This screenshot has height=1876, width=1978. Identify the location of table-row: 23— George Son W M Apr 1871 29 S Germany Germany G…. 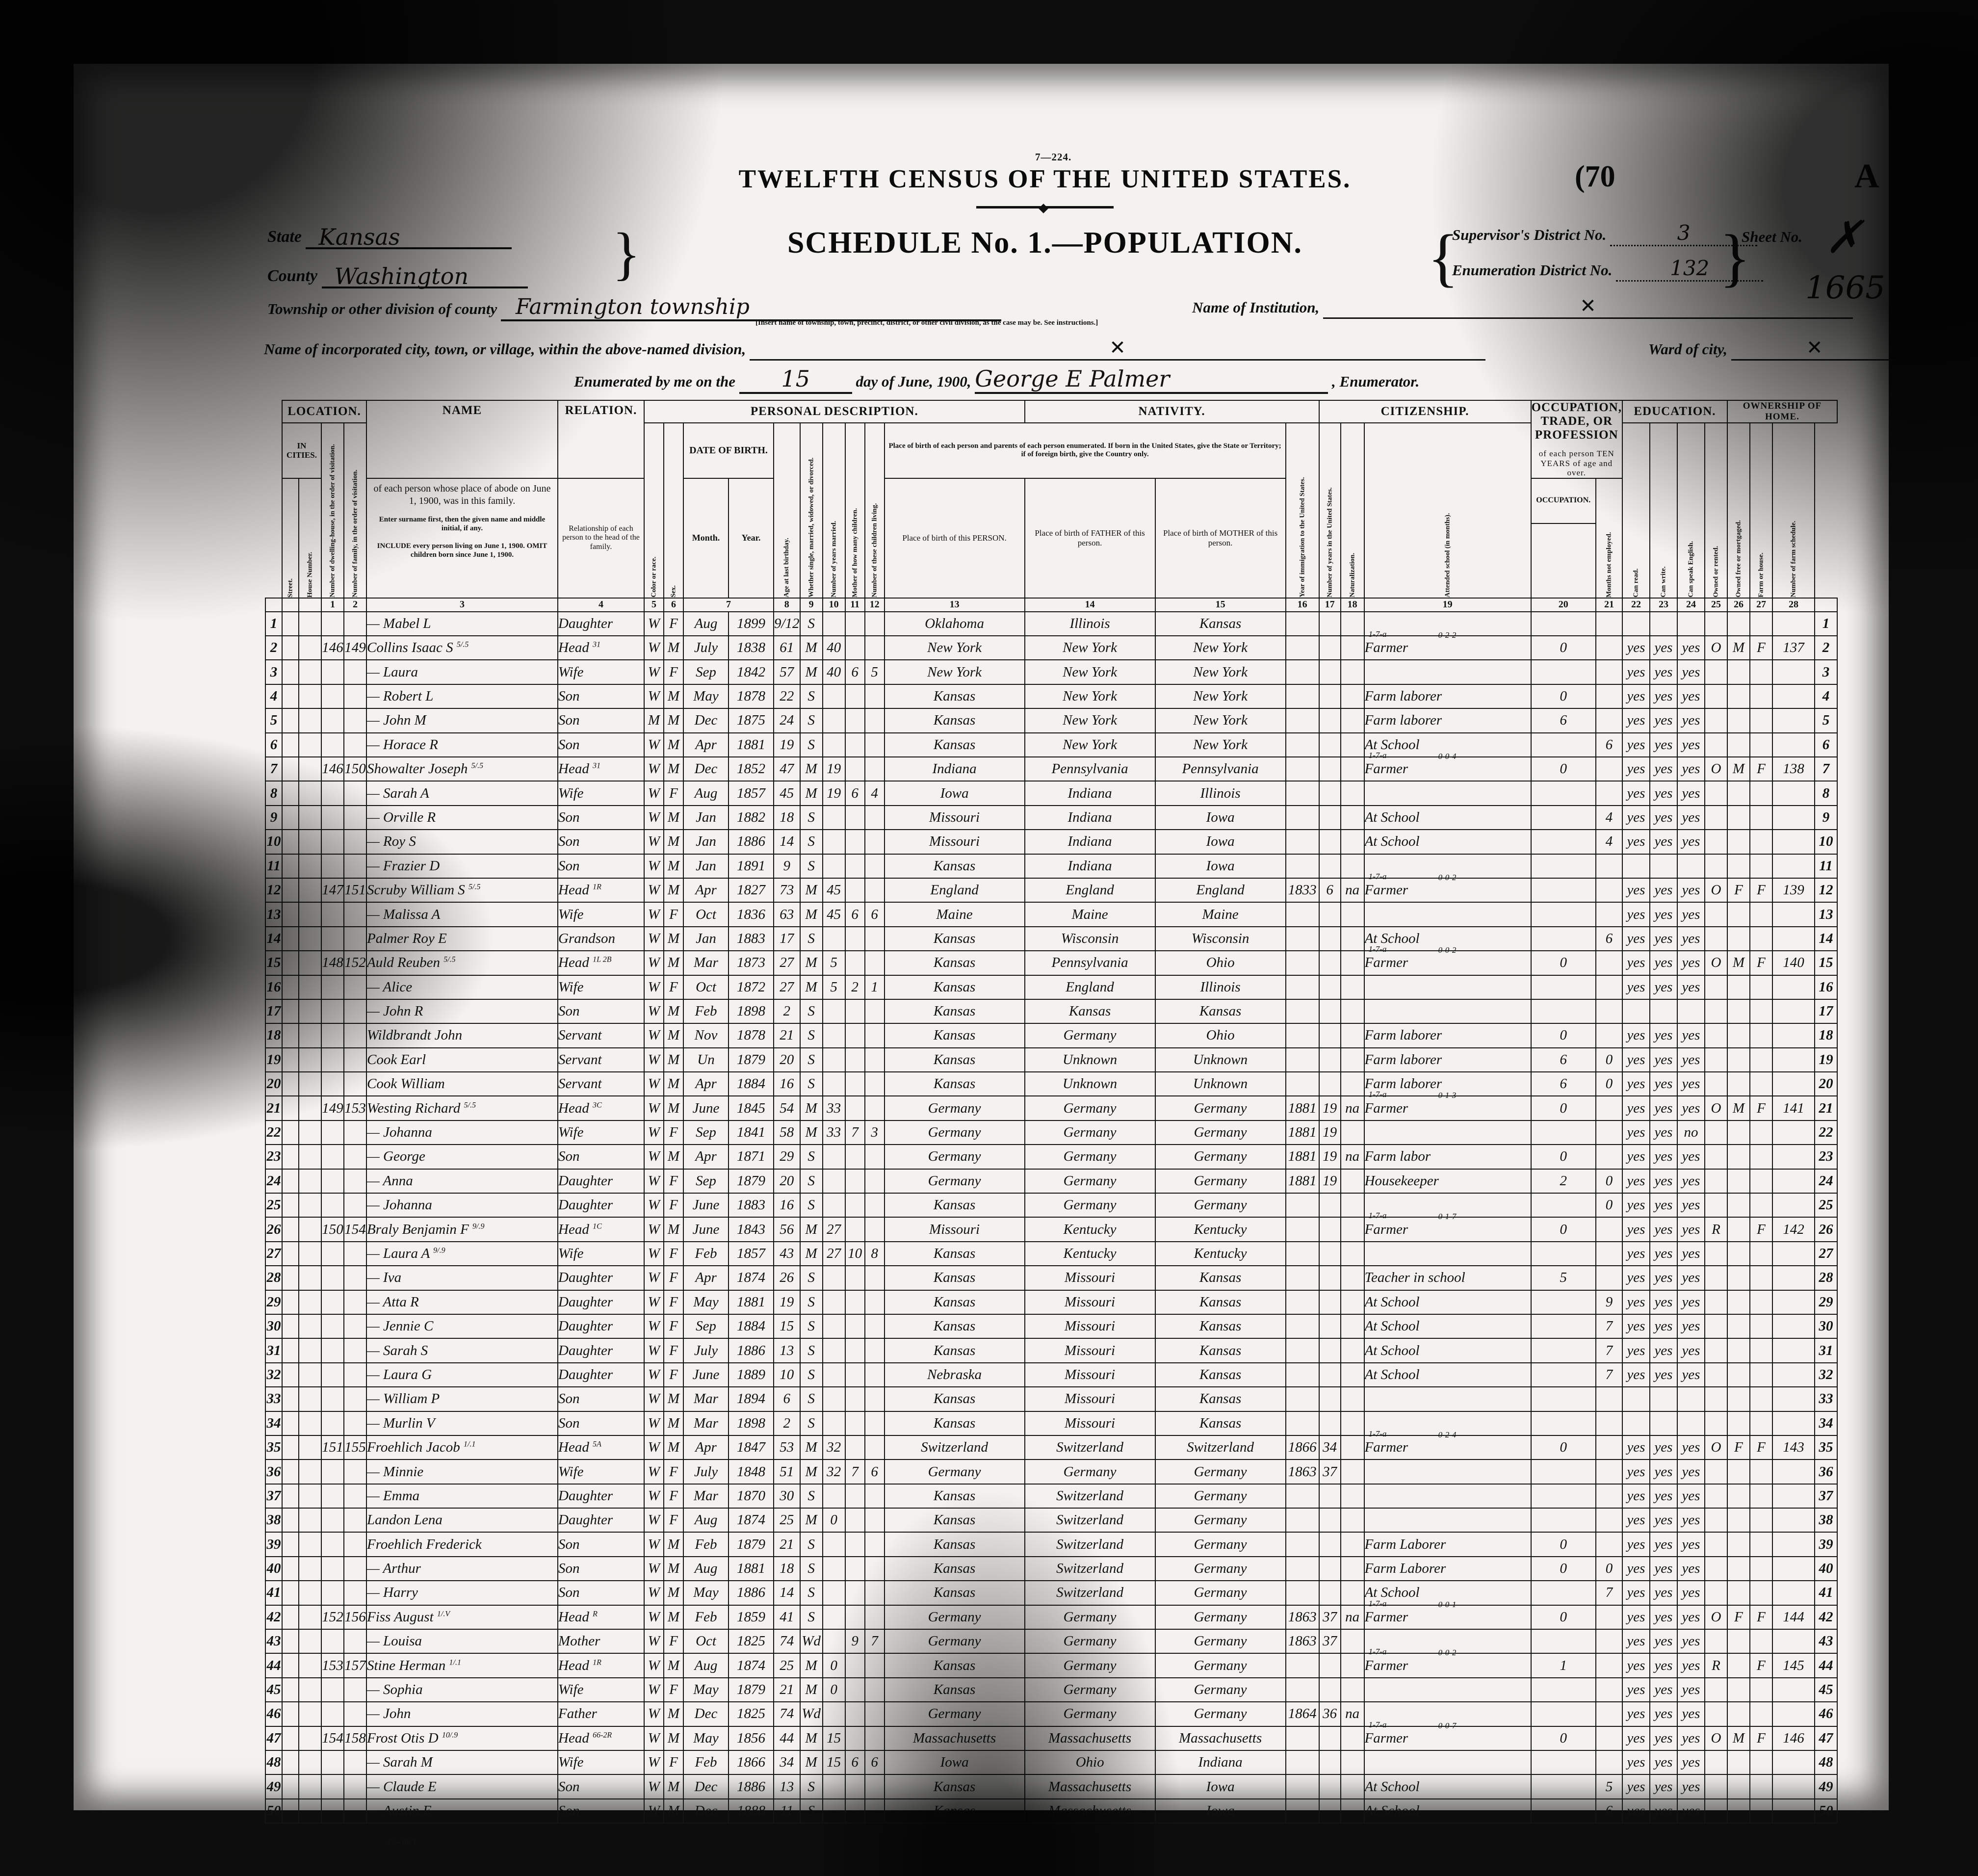
(1051, 1157).